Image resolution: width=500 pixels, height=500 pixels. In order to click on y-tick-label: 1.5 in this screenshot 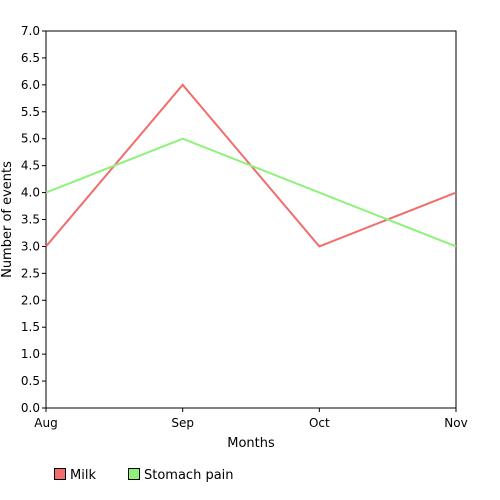, I will do `click(30, 327)`.